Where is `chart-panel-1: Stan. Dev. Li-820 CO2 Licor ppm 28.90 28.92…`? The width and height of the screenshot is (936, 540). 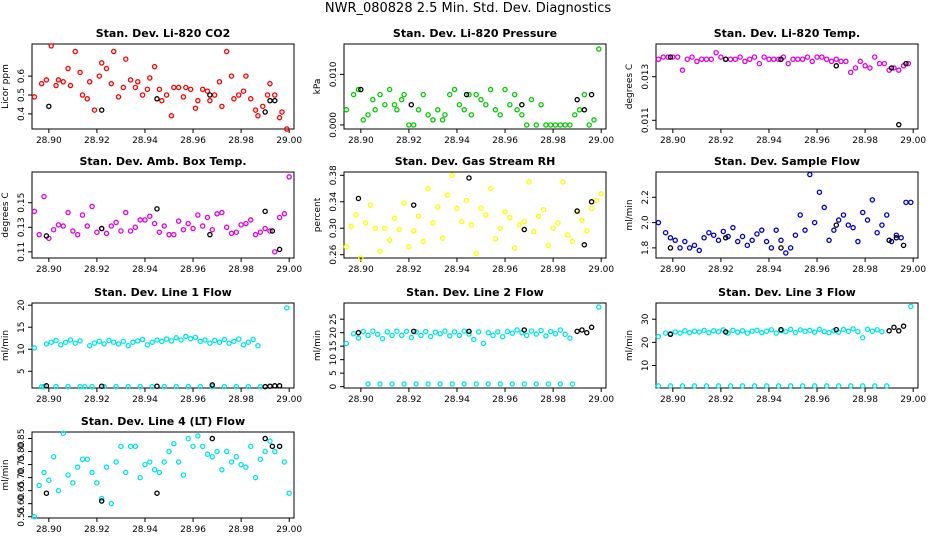
chart-panel-1: Stan. Dev. Li-820 CO2 Licor ppm 28.90 28.92… is located at coordinates (151, 86).